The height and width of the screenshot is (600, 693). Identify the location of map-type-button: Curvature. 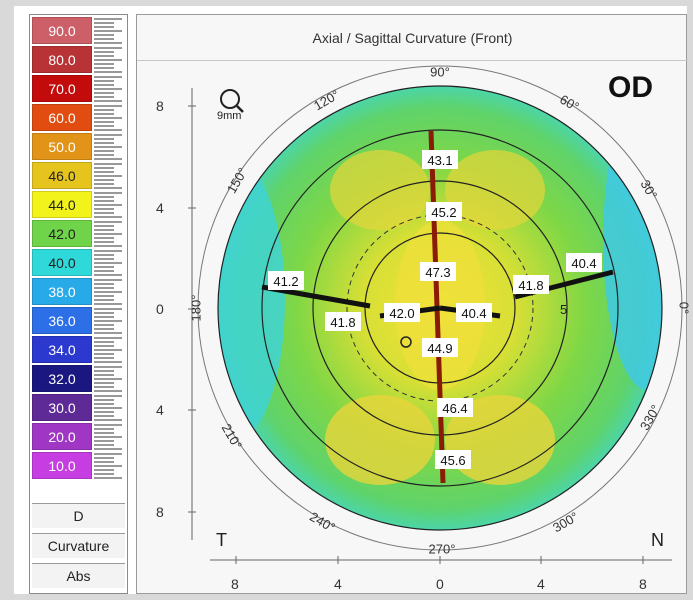
(78, 545).